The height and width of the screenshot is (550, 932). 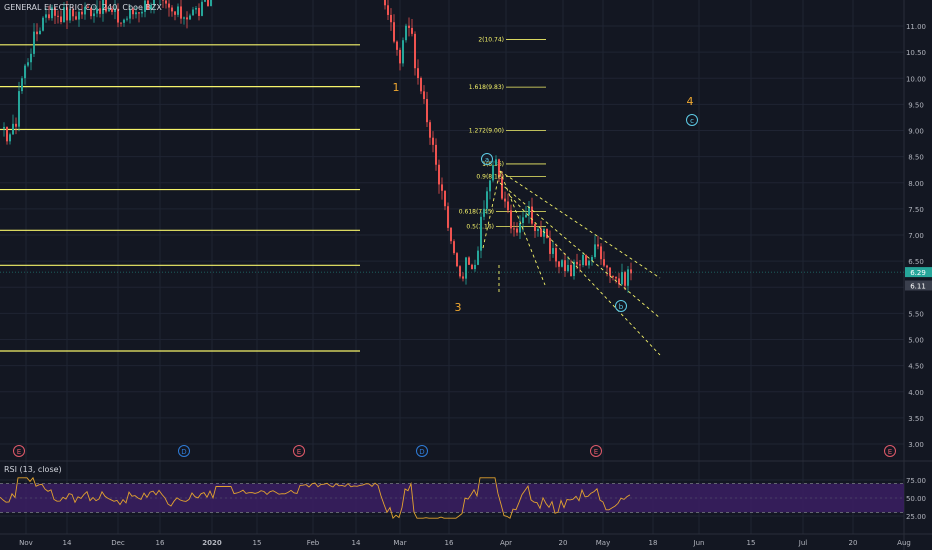 I want to click on rsi-tick-label: 50.00, so click(x=916, y=499).